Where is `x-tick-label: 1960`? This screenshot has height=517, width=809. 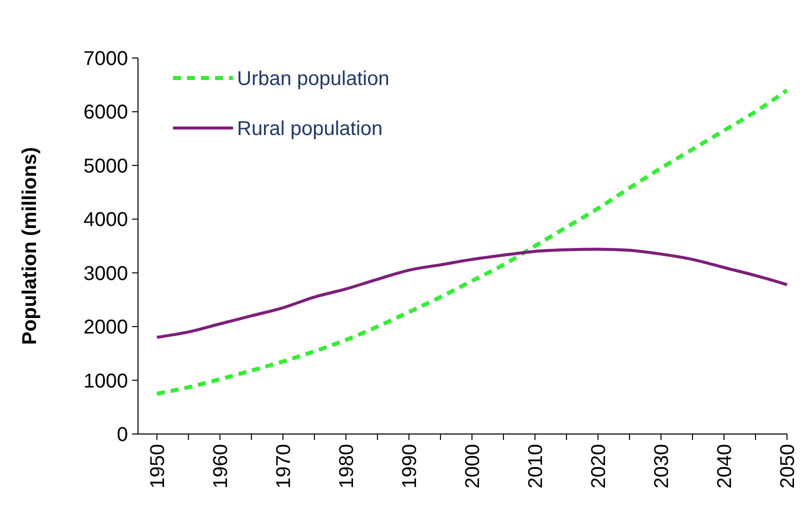
x-tick-label: 1960 is located at coordinates (221, 466).